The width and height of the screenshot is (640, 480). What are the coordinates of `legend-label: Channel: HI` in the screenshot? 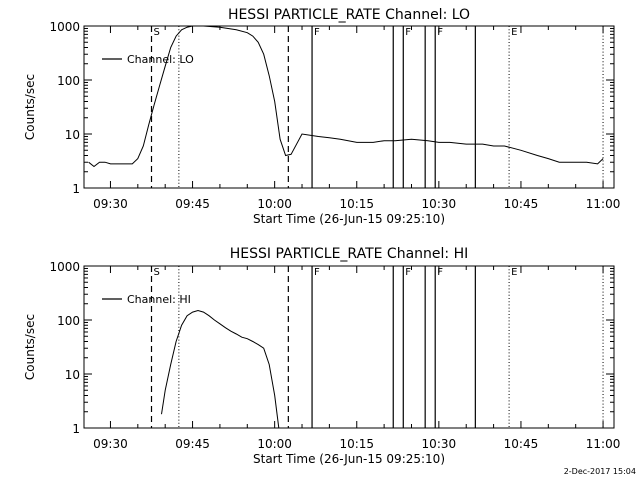 It's located at (159, 299).